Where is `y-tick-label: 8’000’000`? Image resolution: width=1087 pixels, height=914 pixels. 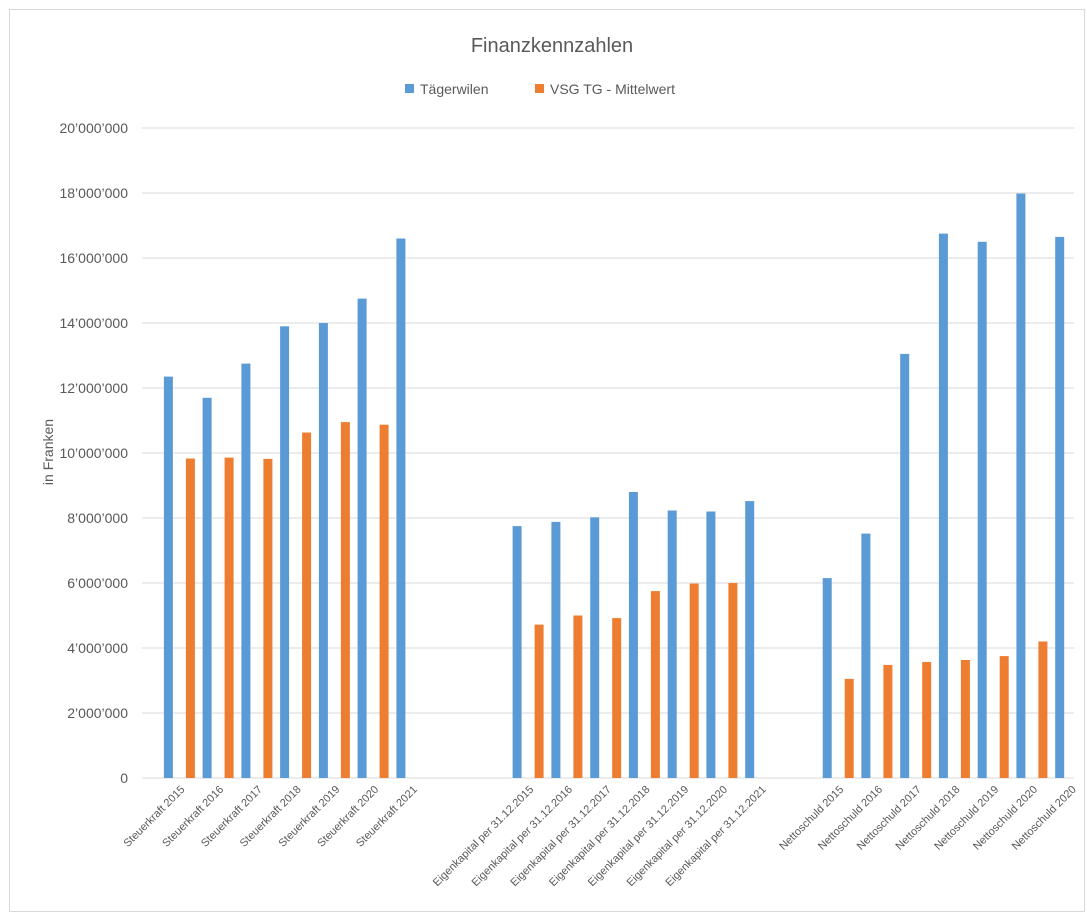
y-tick-label: 8’000’000 is located at coordinates (97, 518).